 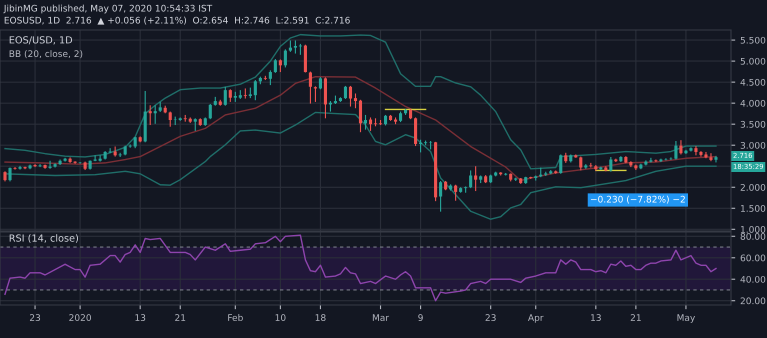 What do you see at coordinates (235, 318) in the screenshot?
I see `x-tick-label: Feb` at bounding box center [235, 318].